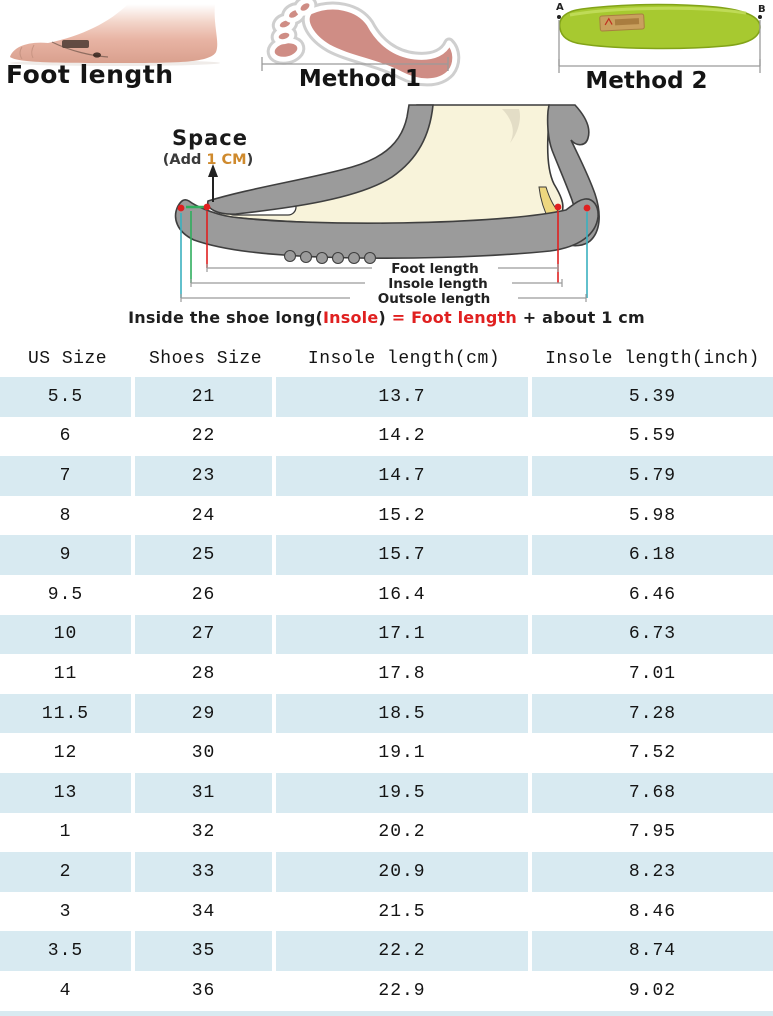 This screenshot has width=773, height=1016. Describe the element at coordinates (320, 159) in the screenshot. I see `shoe-upper` at that location.